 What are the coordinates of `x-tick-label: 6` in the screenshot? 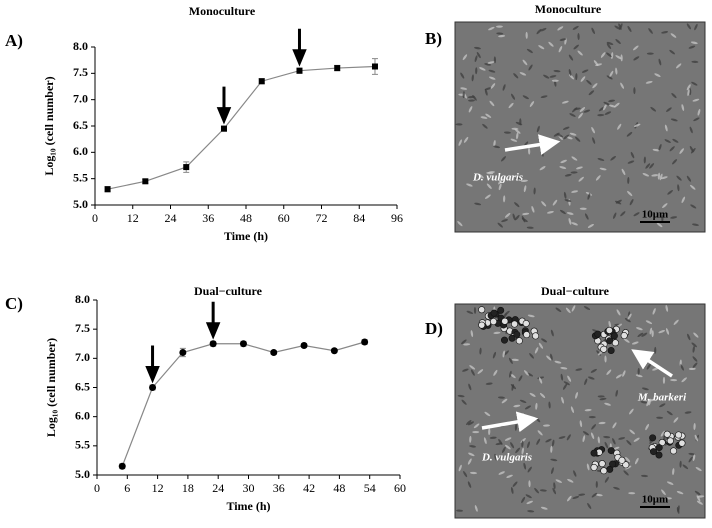 It's located at (127, 488).